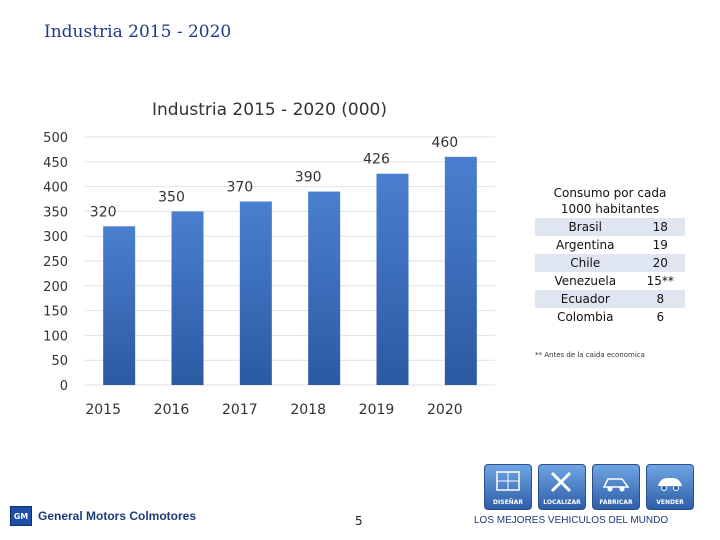  What do you see at coordinates (585, 227) in the screenshot?
I see `country-cell: Brasil` at bounding box center [585, 227].